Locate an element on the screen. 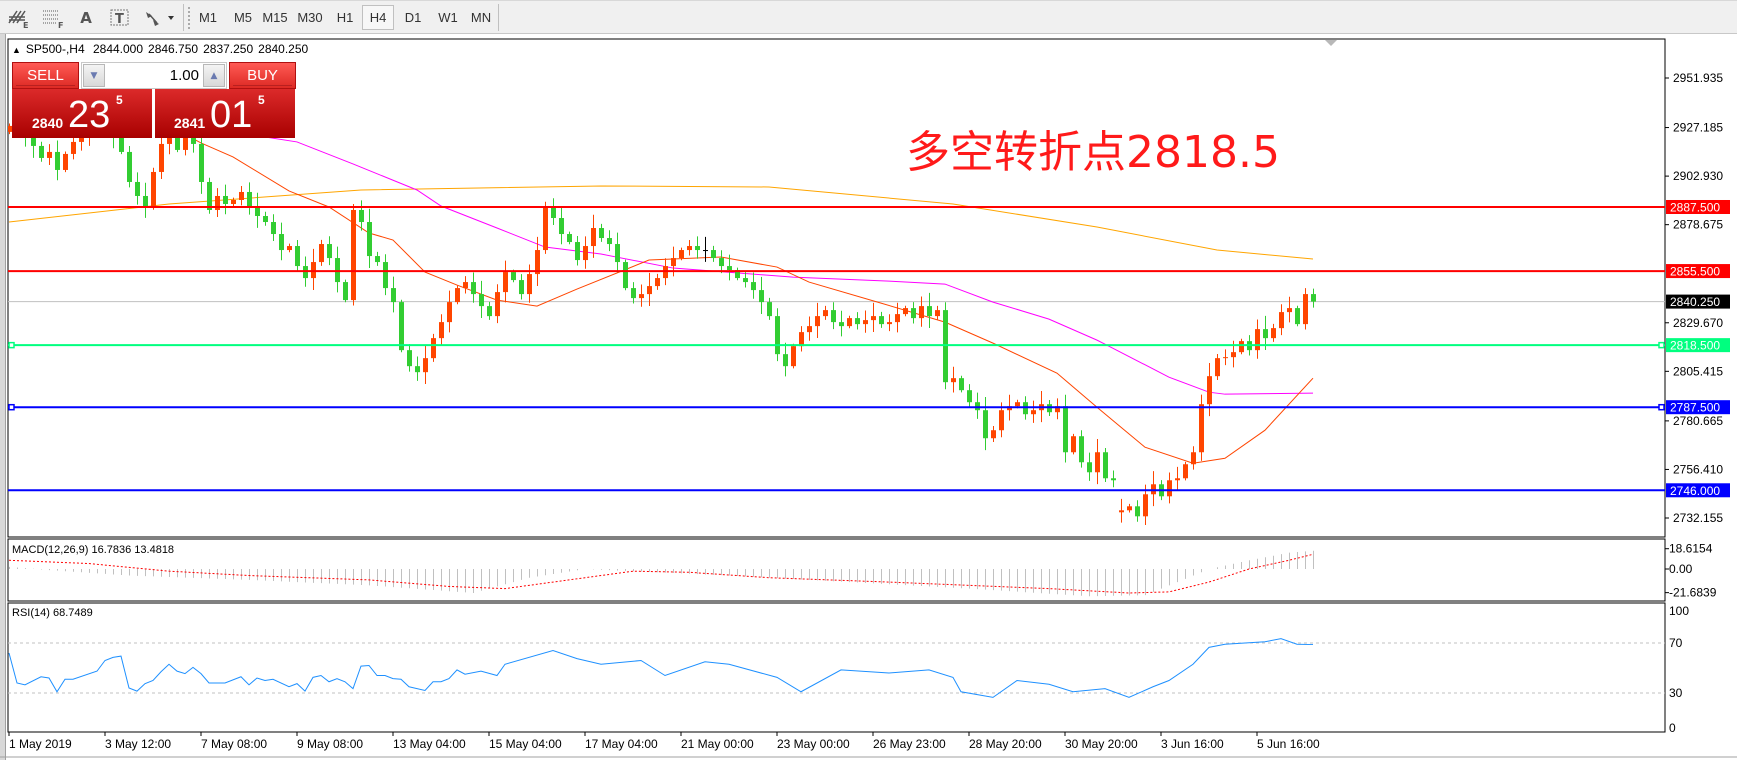  timeframe-m1: M1 is located at coordinates (208, 17).